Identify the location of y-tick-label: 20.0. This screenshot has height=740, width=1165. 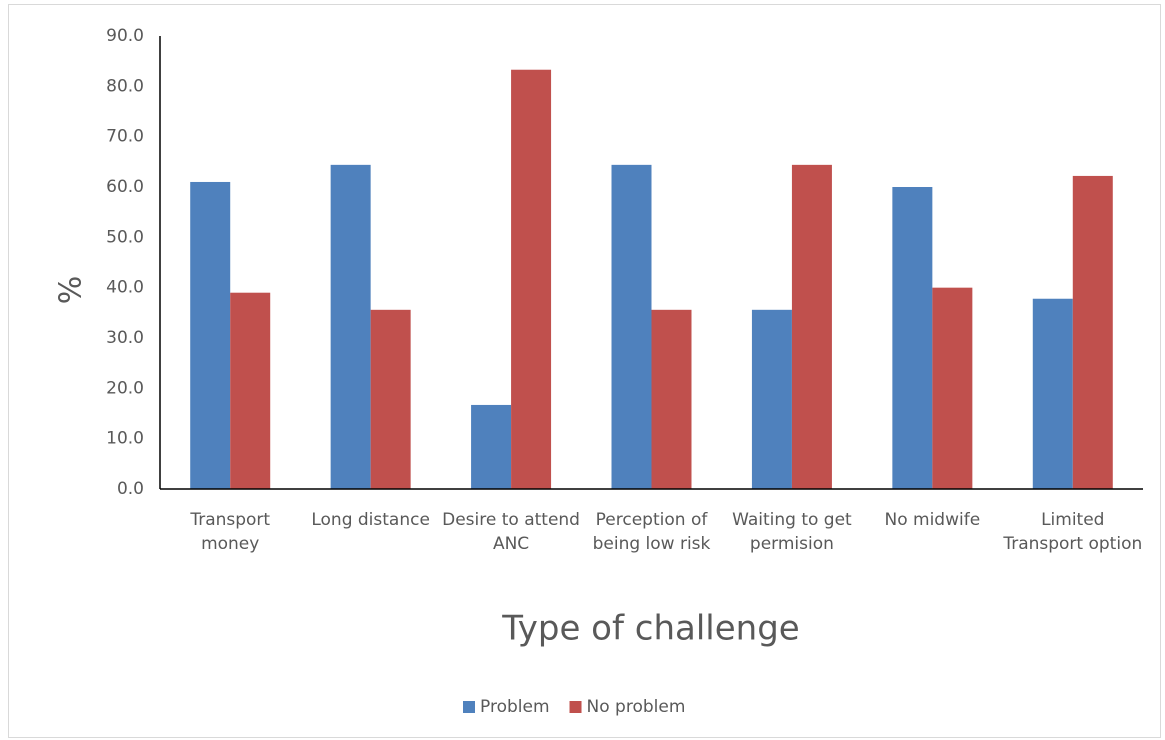
(125, 388).